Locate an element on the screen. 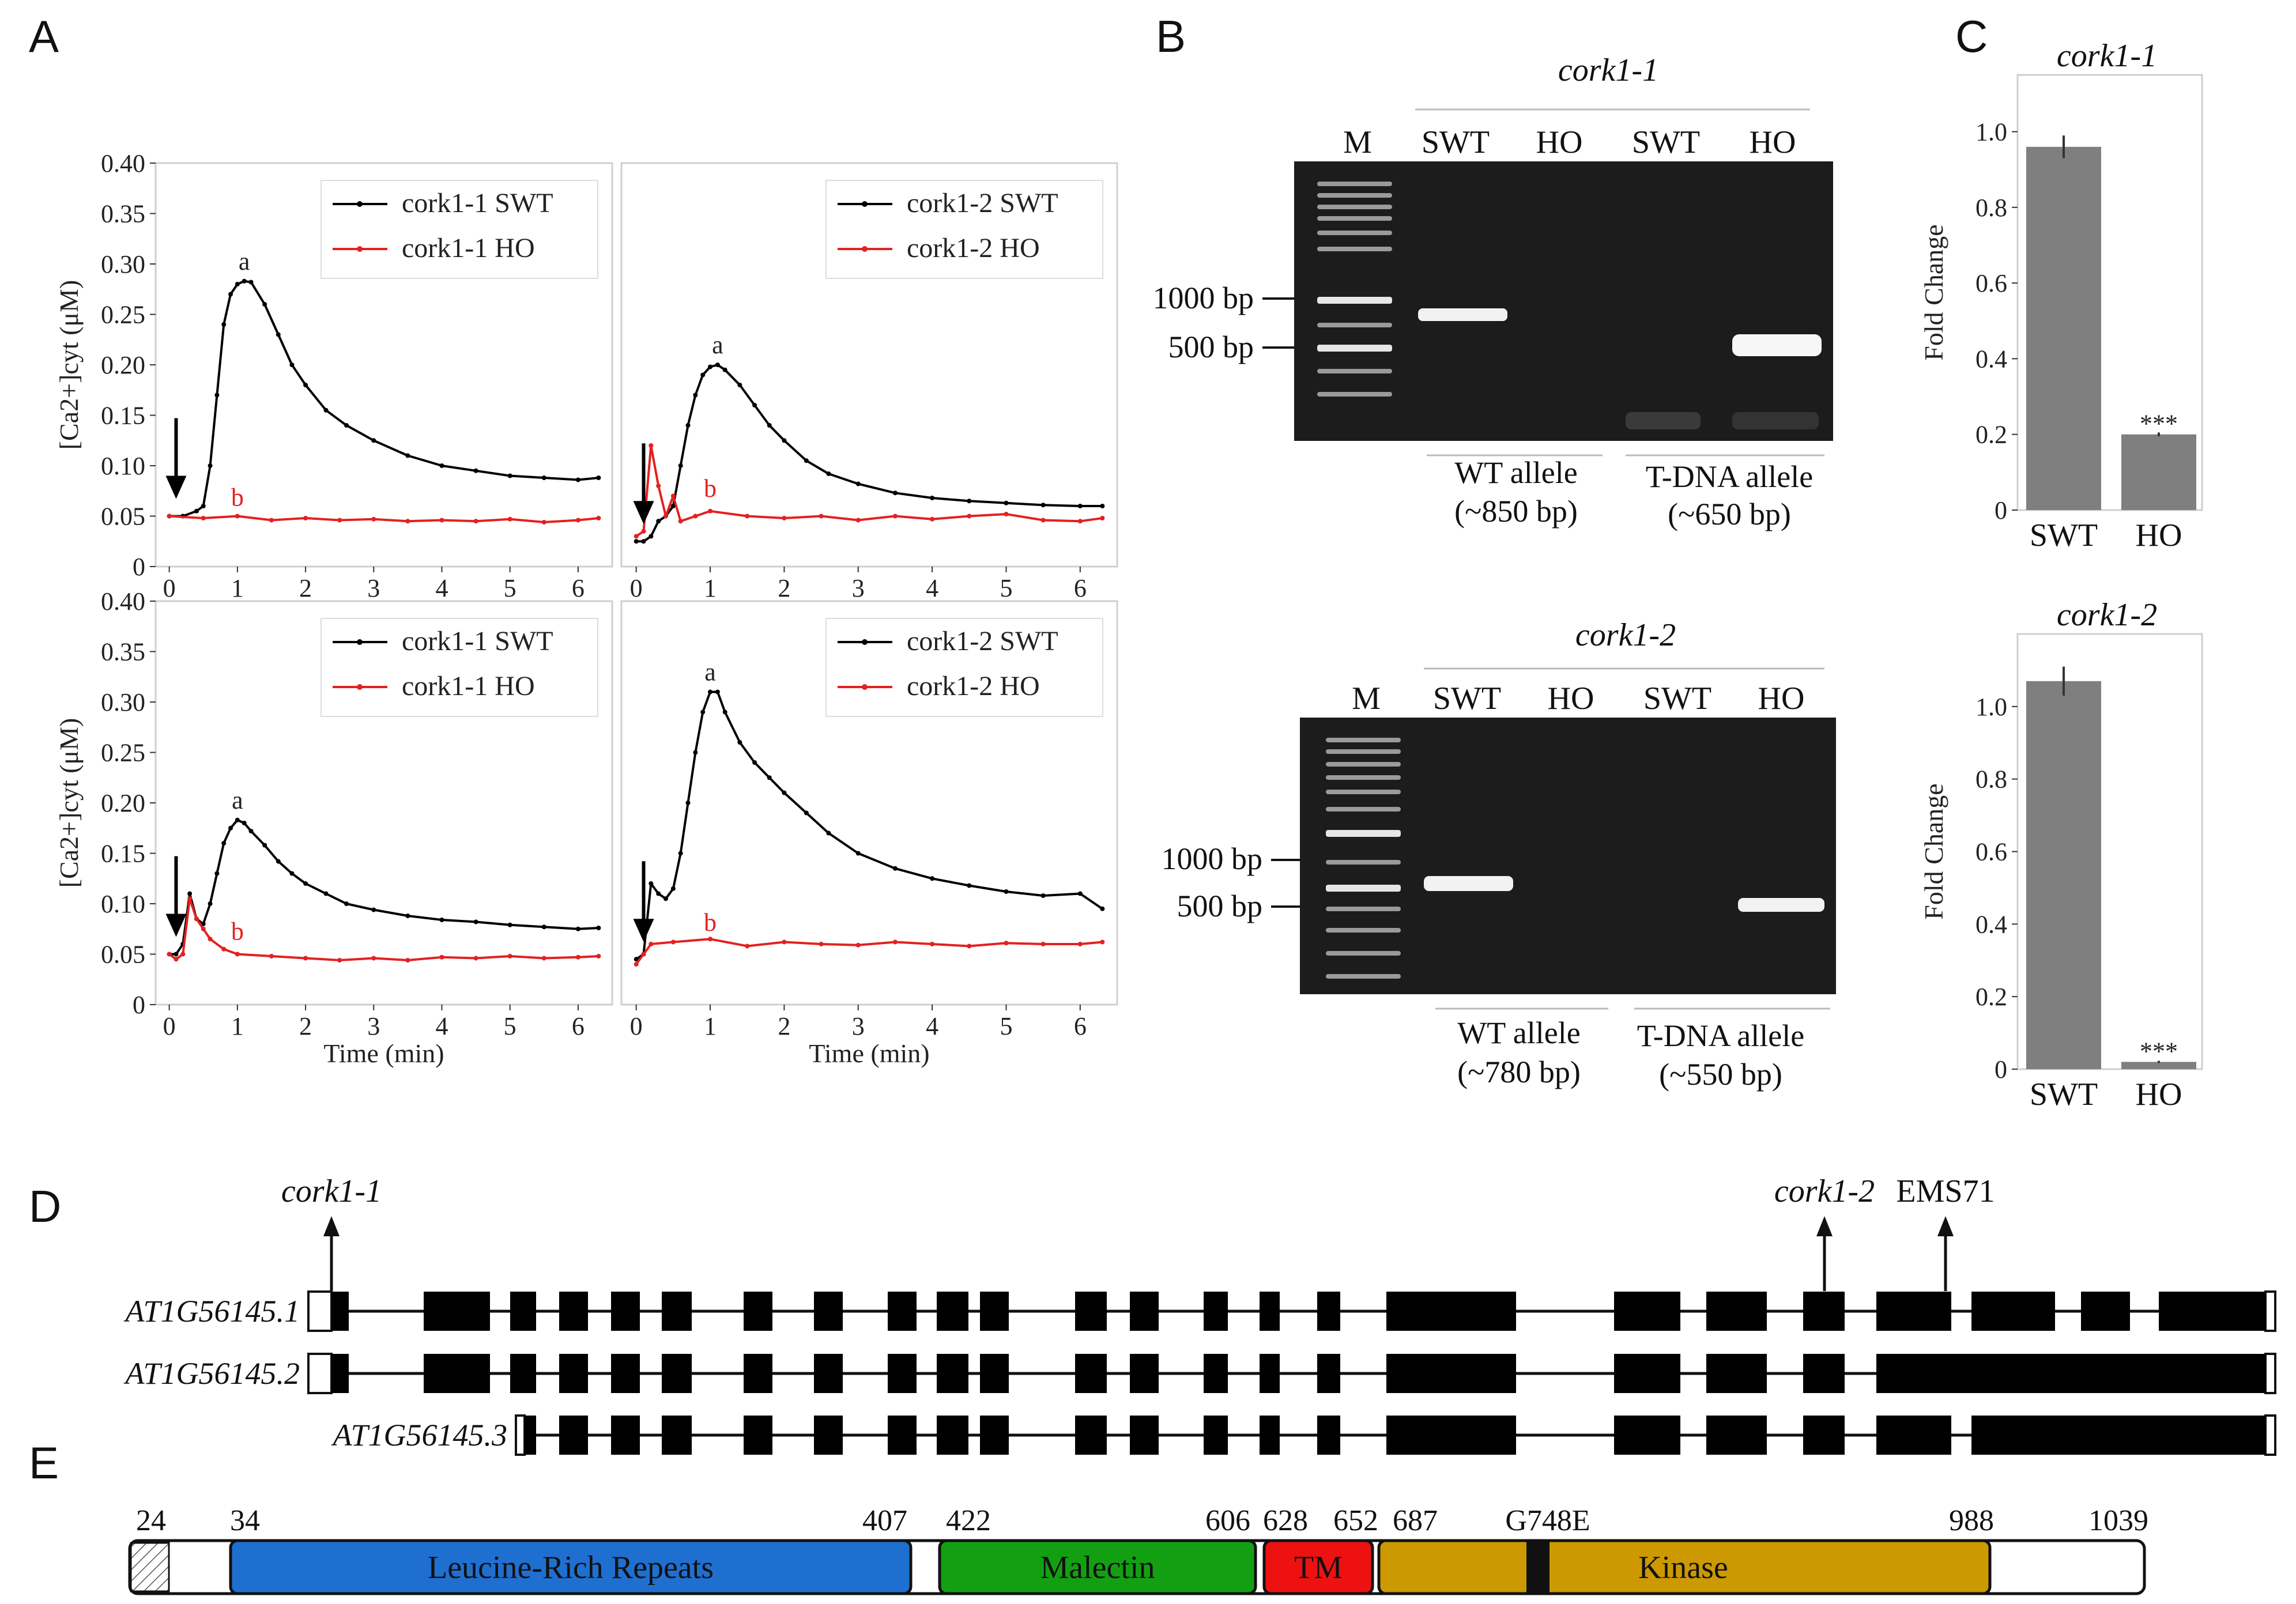  x-tick-label: 1 is located at coordinates (710, 1026).